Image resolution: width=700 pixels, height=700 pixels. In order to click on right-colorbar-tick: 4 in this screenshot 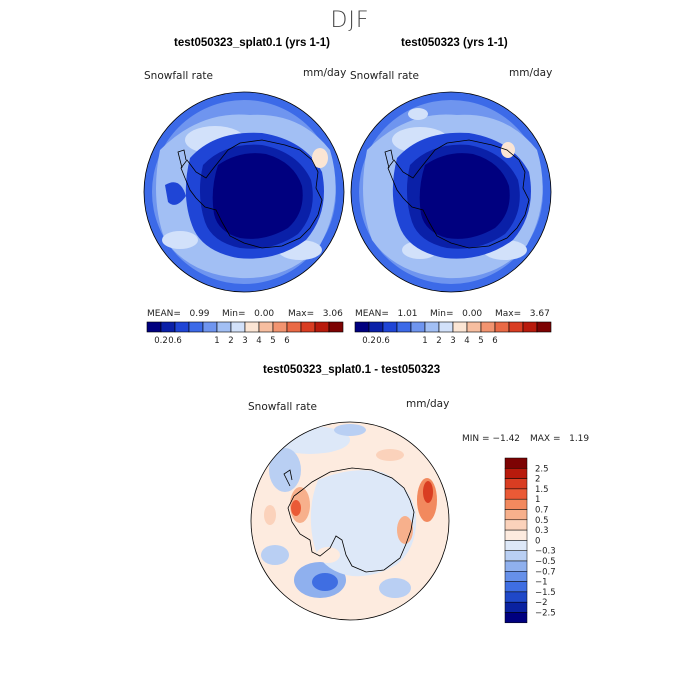, I will do `click(466, 341)`.